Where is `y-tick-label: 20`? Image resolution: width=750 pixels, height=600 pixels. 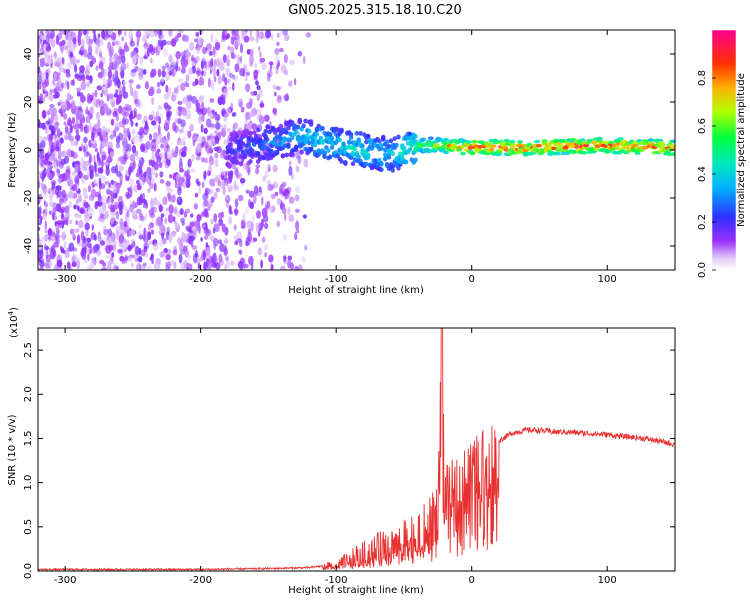
y-tick-label: 20 is located at coordinates (28, 102).